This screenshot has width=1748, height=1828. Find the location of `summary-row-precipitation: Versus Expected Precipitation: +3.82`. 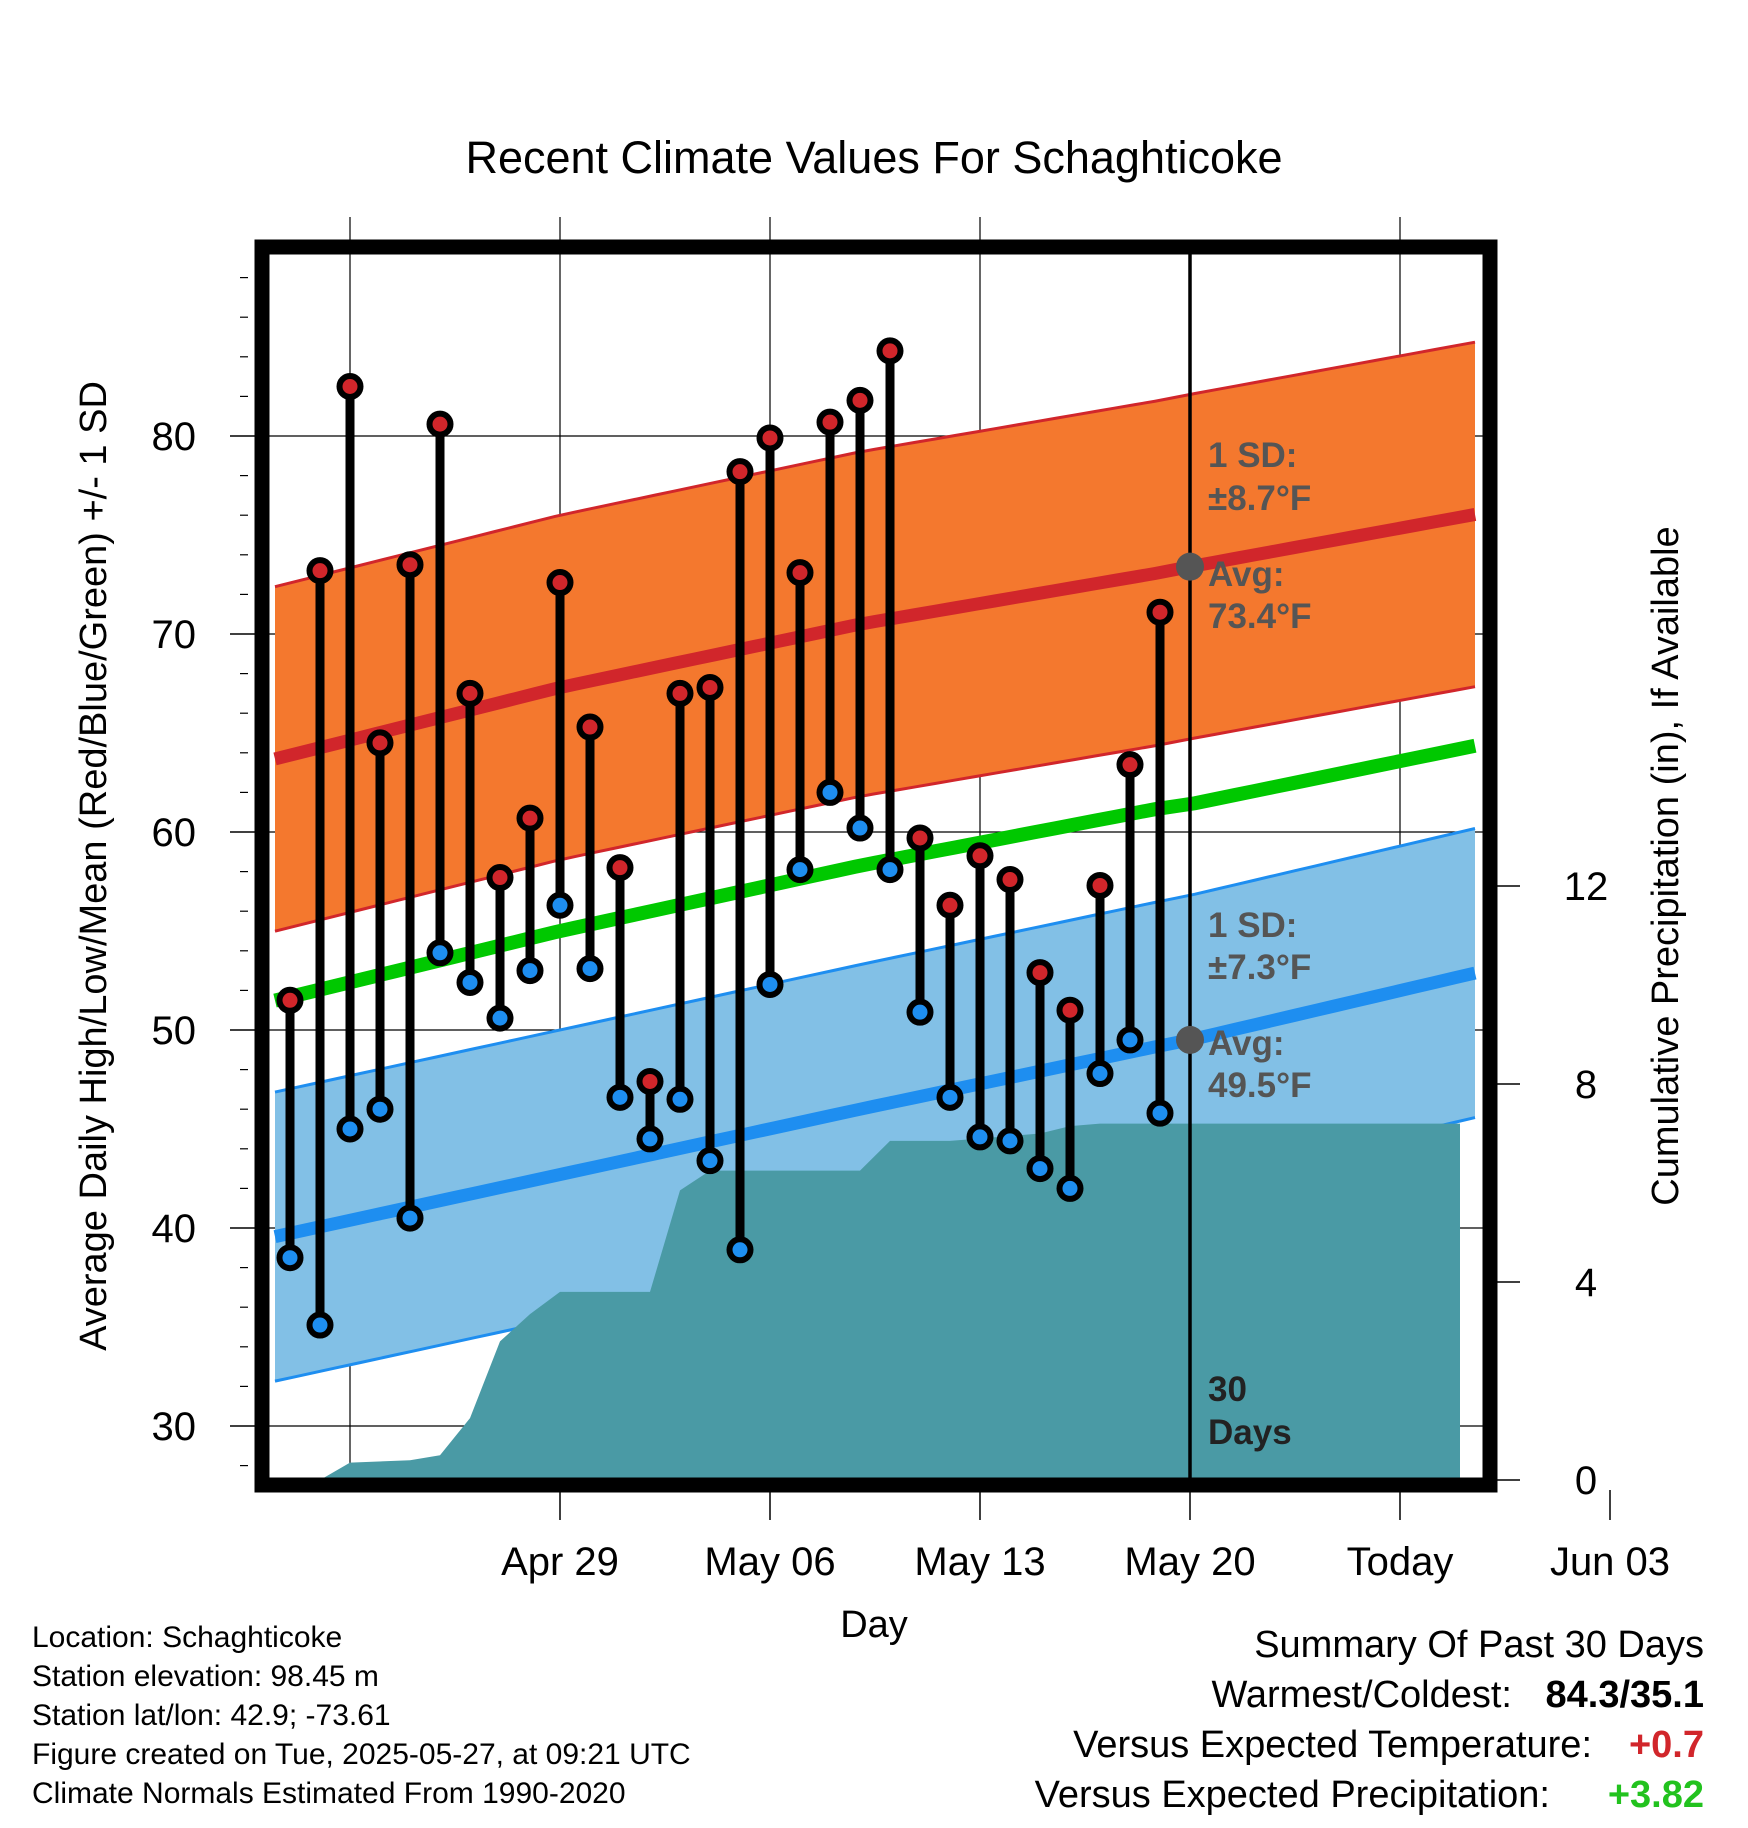

summary-row-precipitation: Versus Expected Precipitation: +3.82 is located at coordinates (1254, 1795).